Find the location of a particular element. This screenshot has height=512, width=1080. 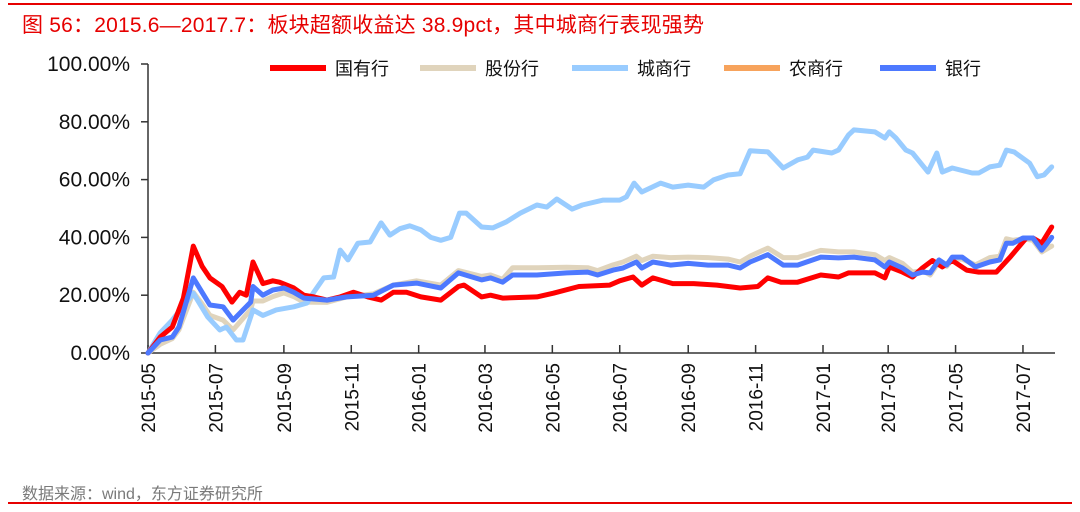

title-rule is located at coordinates (540, 4).